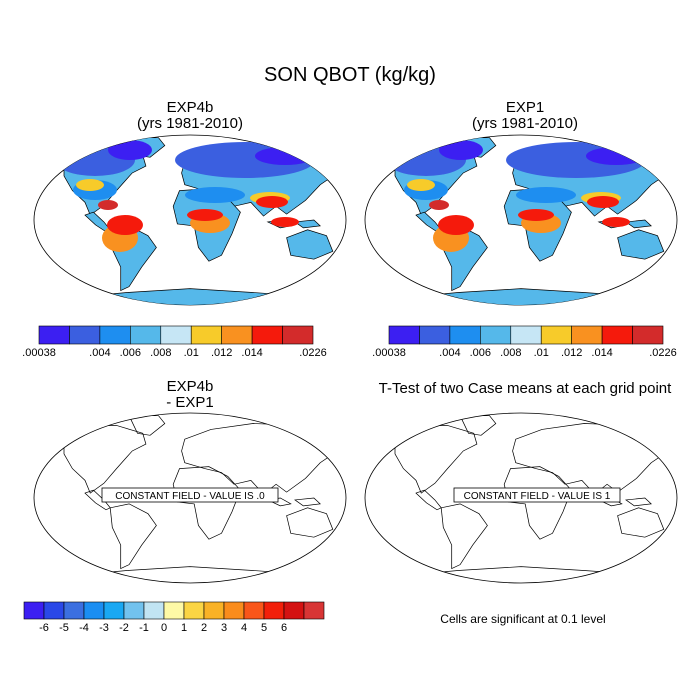 The width and height of the screenshot is (700, 700). Describe the element at coordinates (124, 628) in the screenshot. I see `colorbar-tick-label: -2` at that location.